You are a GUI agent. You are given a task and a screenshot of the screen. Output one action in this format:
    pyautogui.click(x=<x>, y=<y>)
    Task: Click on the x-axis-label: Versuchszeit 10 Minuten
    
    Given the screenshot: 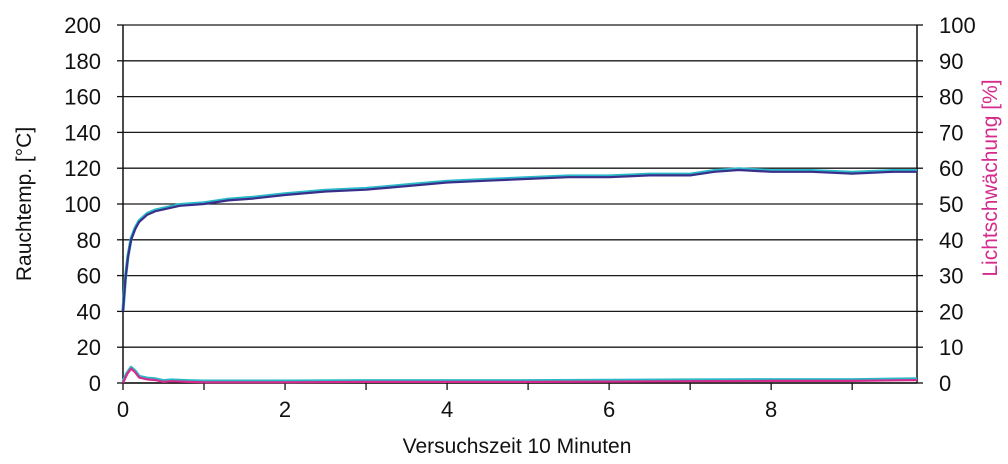 What is the action you would take?
    pyautogui.click(x=517, y=446)
    